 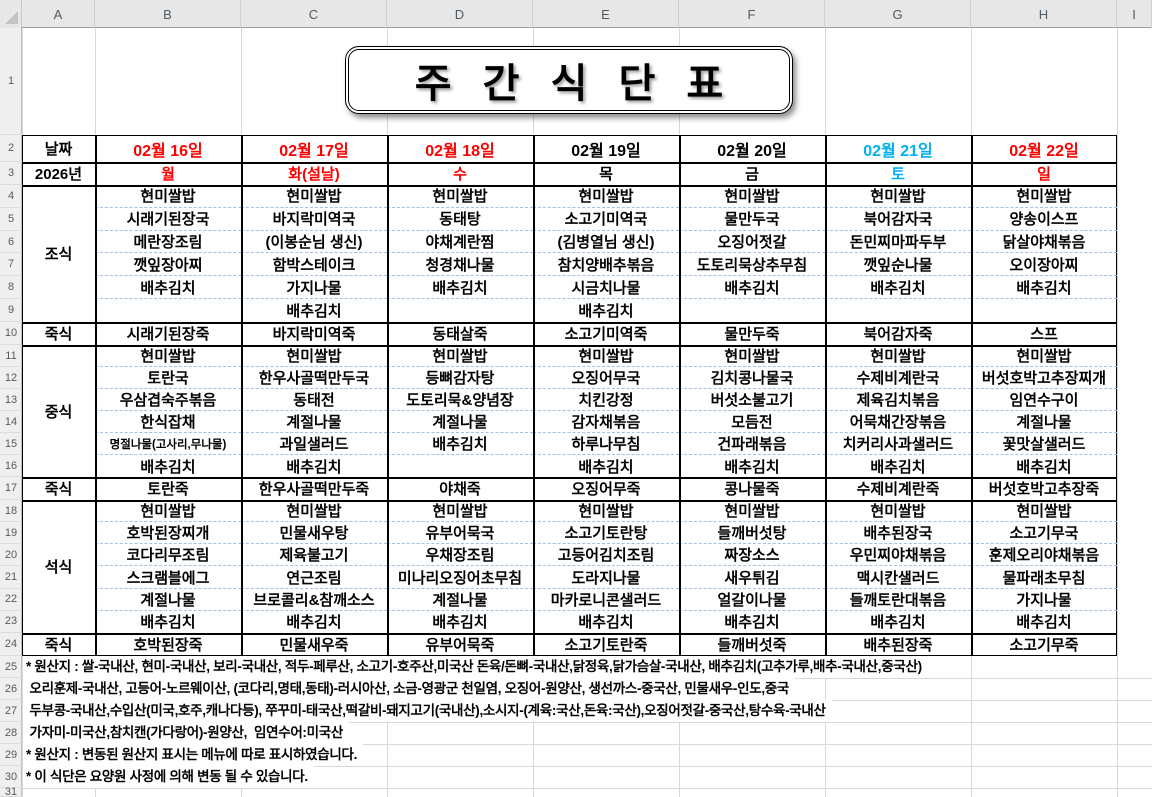 I want to click on weekday-cell: 화(설날), so click(x=314, y=174).